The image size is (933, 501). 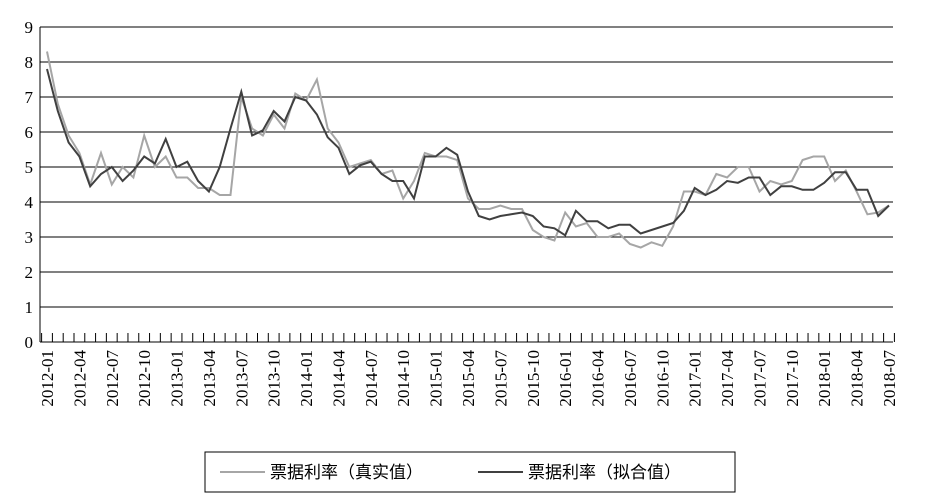 I want to click on x-tick-label: 2012-04, so click(x=79, y=378).